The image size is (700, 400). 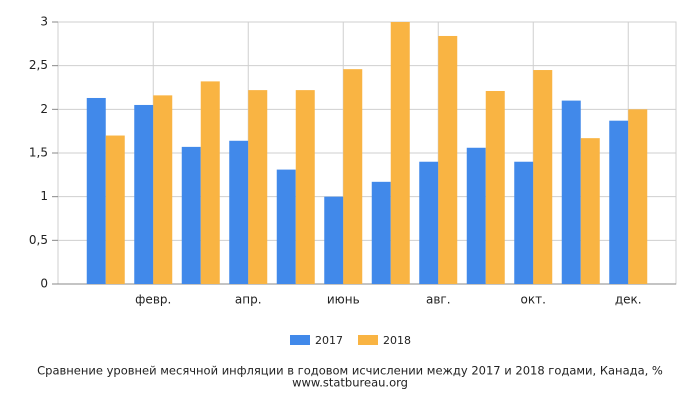 What do you see at coordinates (38, 153) in the screenshot?
I see `y-tick-label: 1,5` at bounding box center [38, 153].